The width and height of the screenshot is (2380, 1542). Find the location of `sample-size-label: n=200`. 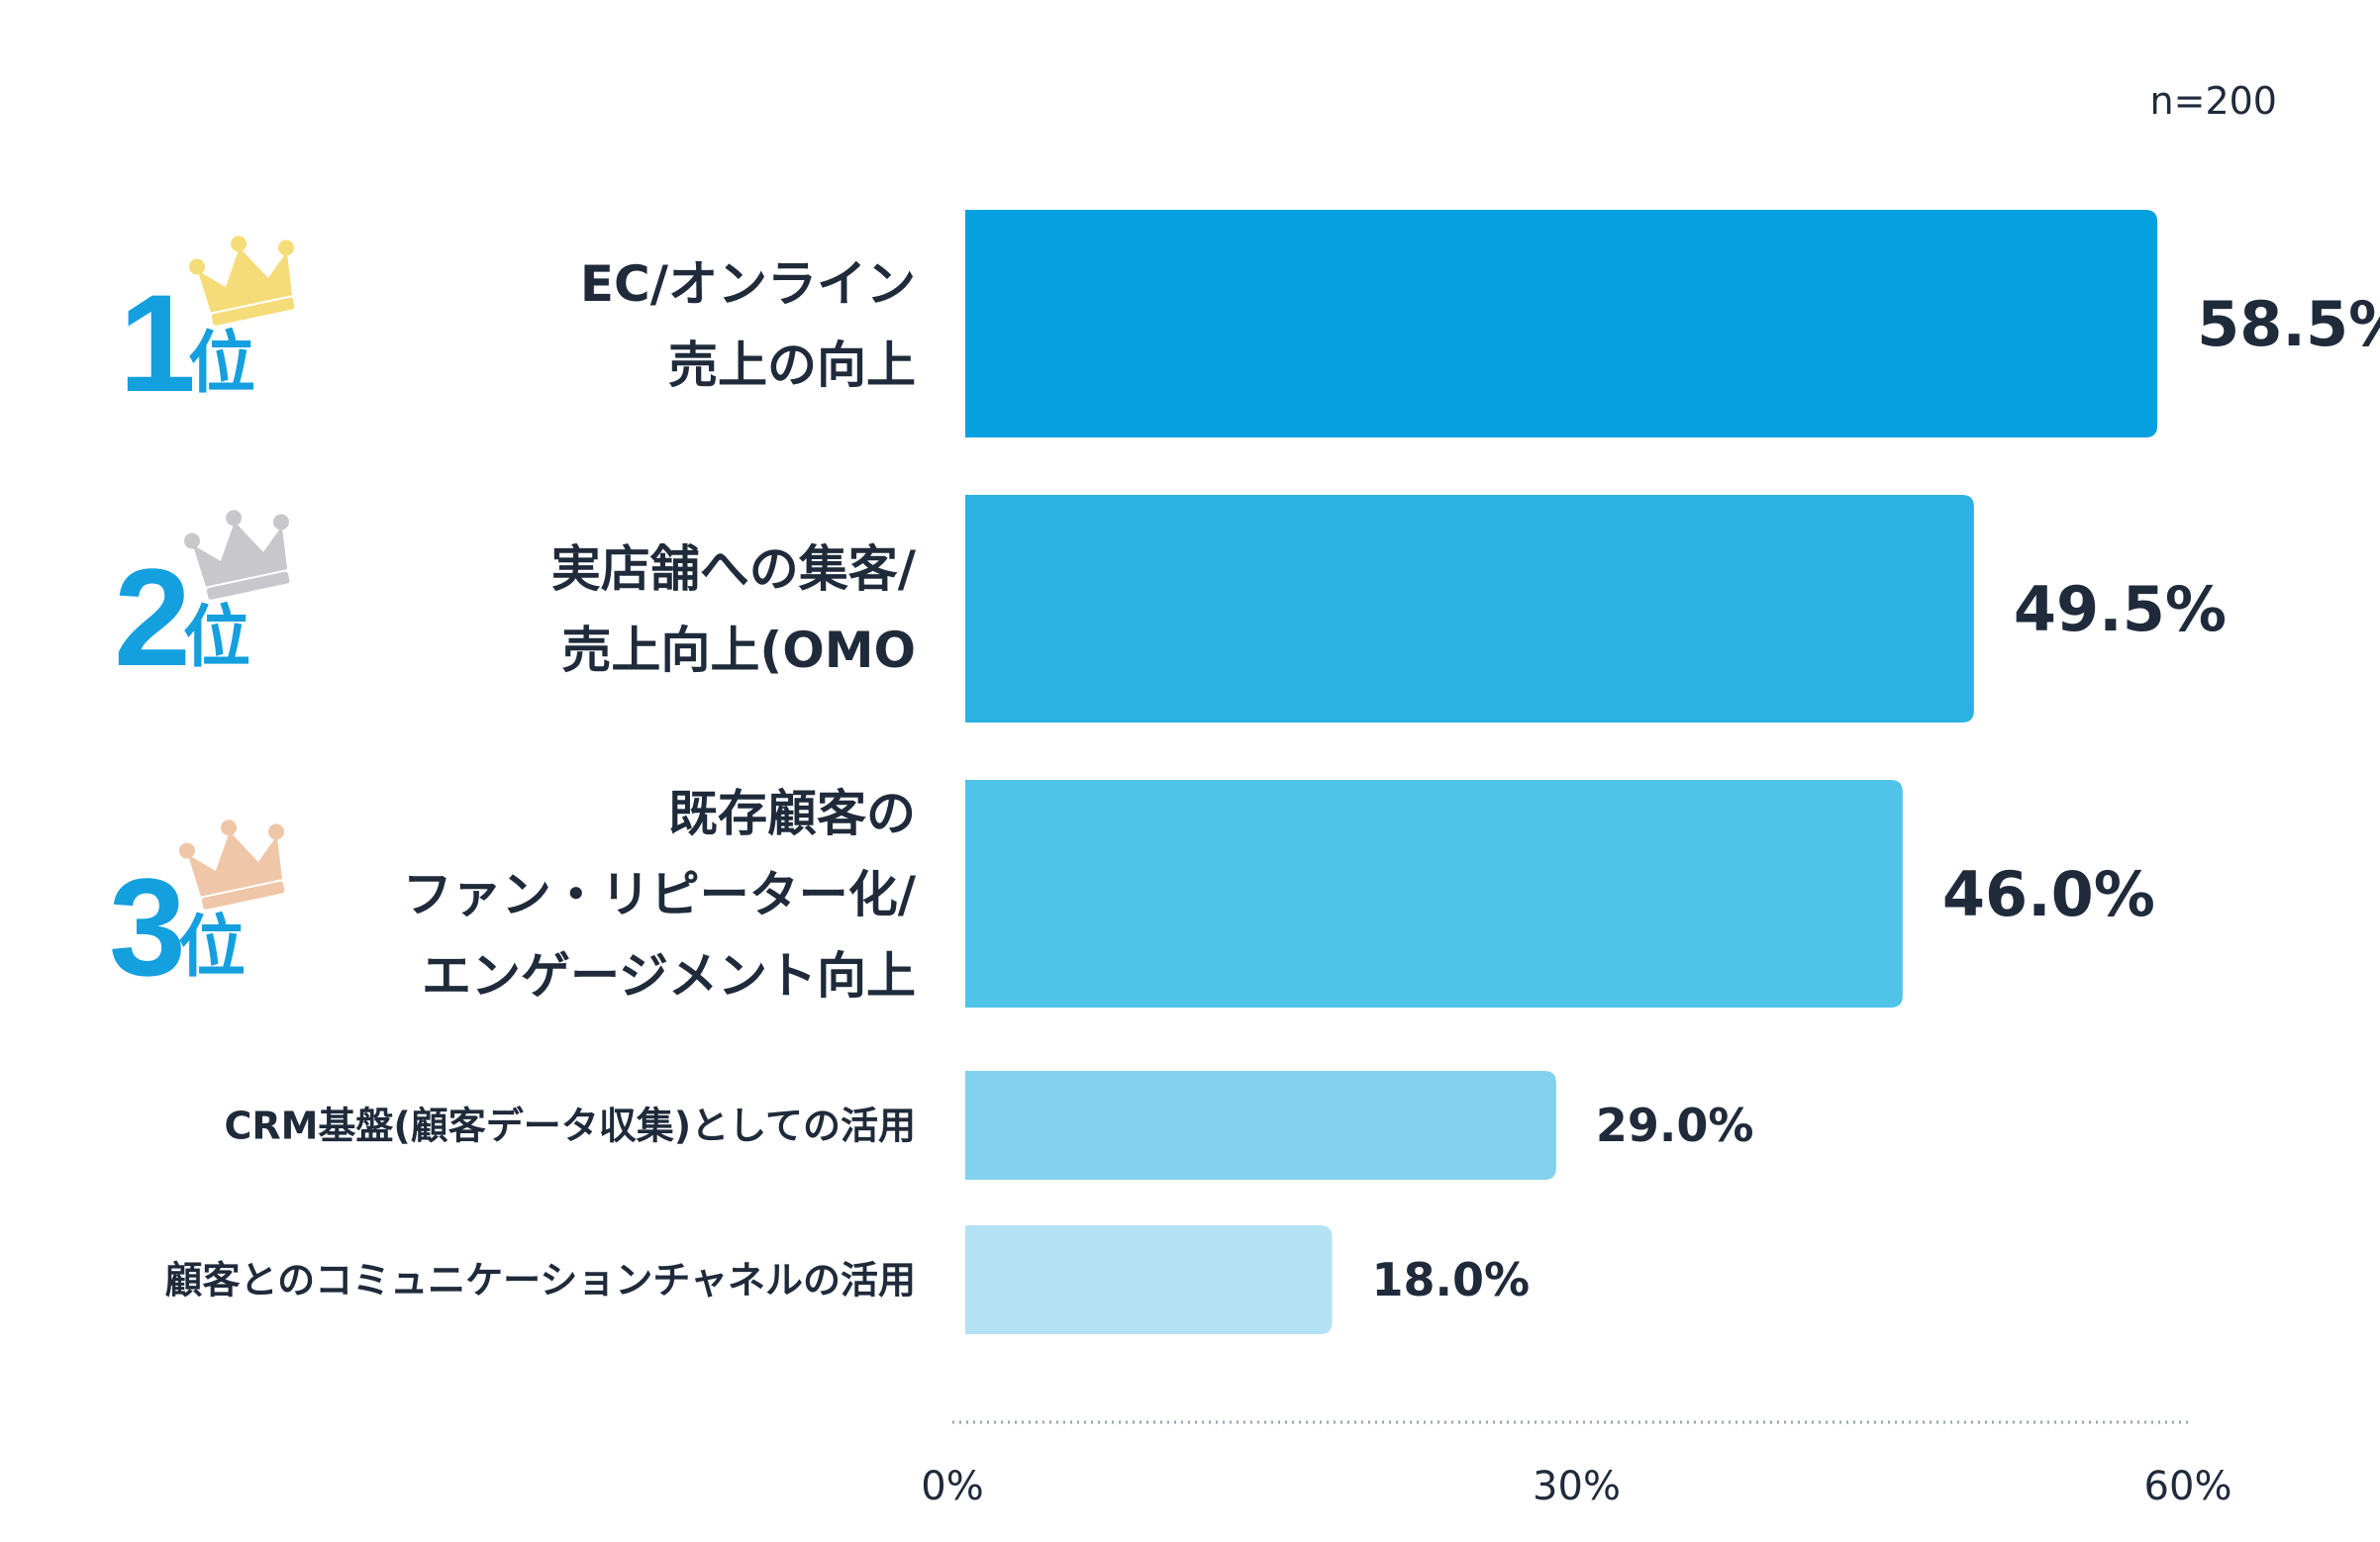

sample-size-label: n=200 is located at coordinates (2213, 101).